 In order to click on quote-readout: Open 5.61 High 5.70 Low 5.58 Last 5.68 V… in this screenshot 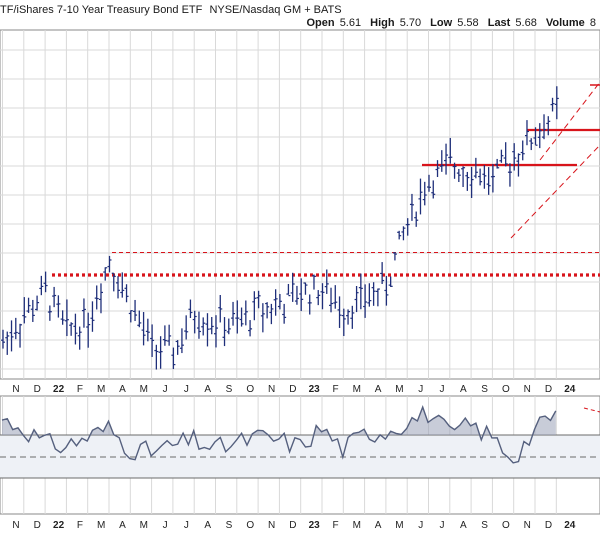, I will do `click(452, 23)`.